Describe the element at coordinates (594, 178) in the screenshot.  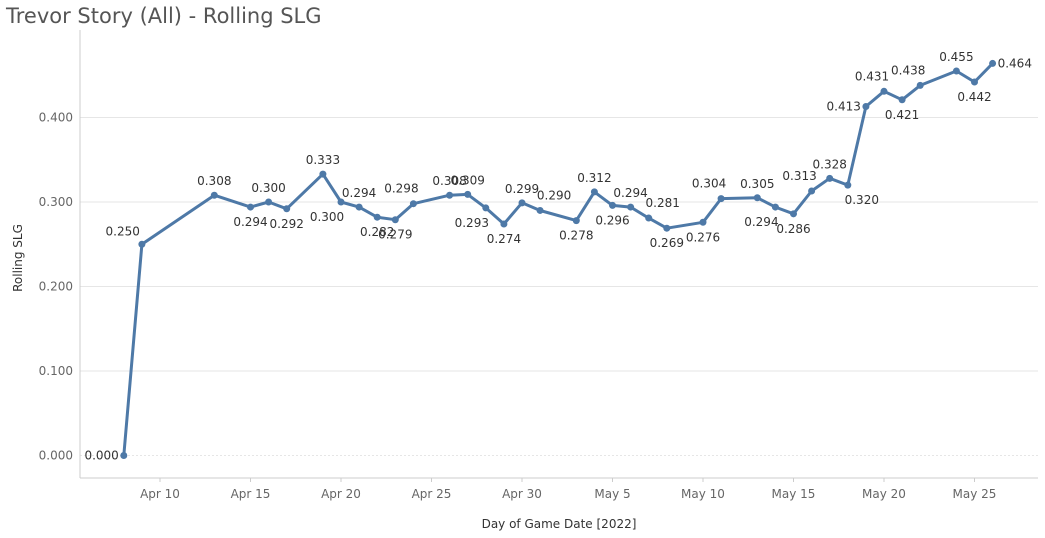
I see `data-label: 0.312` at that location.